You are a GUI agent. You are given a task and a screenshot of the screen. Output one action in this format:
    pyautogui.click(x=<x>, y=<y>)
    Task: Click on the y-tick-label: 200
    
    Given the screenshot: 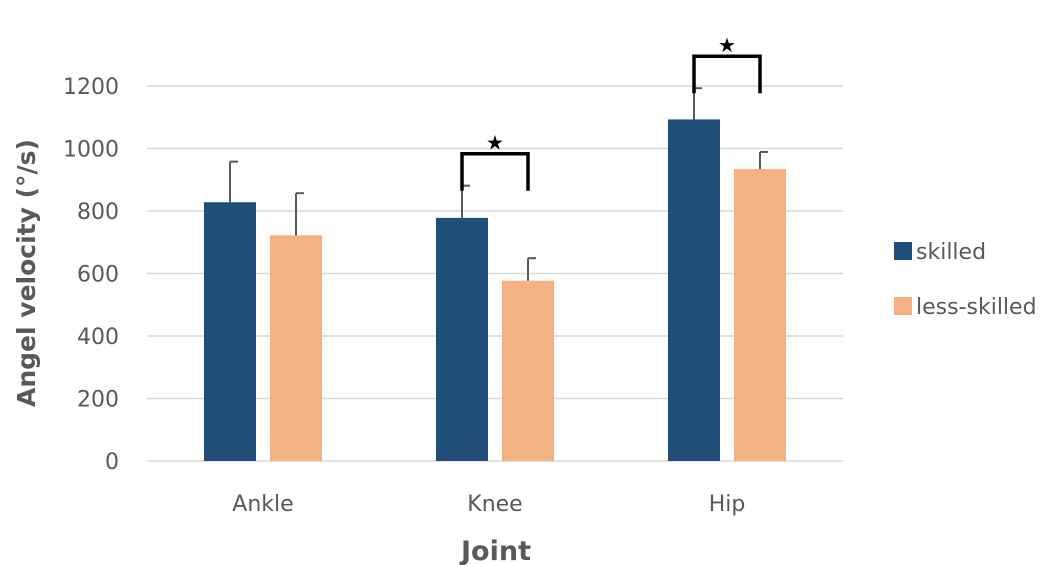 What is the action you would take?
    pyautogui.click(x=98, y=400)
    